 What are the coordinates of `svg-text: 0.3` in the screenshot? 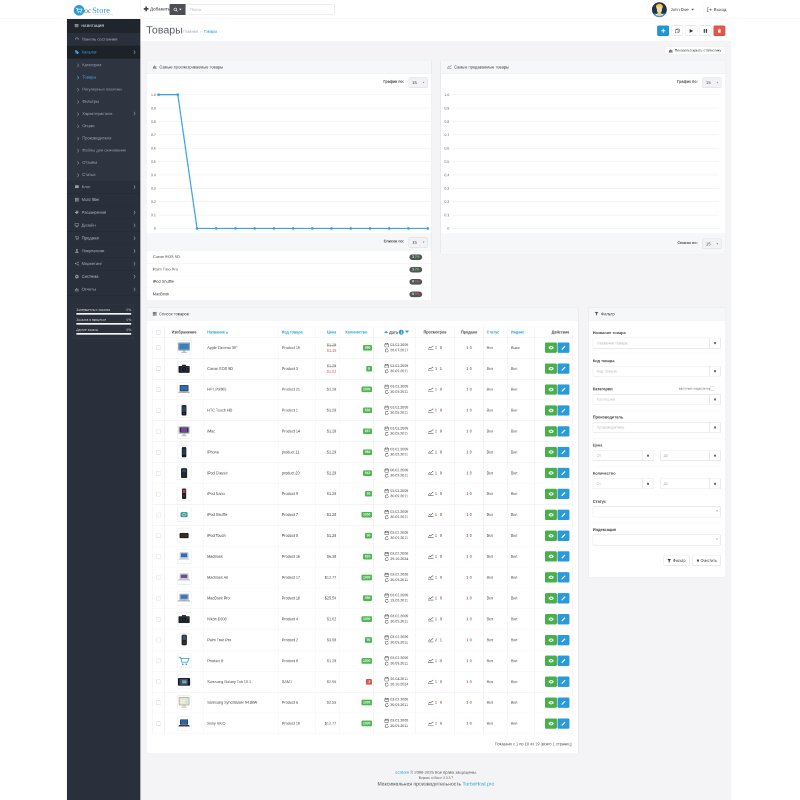 It's located at (153, 189).